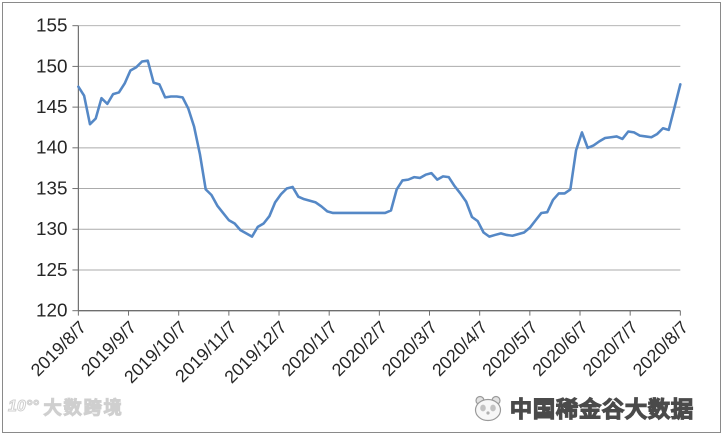 The height and width of the screenshot is (437, 723). What do you see at coordinates (83, 408) in the screenshot?
I see `watermark-left-text: 大数跨境` at bounding box center [83, 408].